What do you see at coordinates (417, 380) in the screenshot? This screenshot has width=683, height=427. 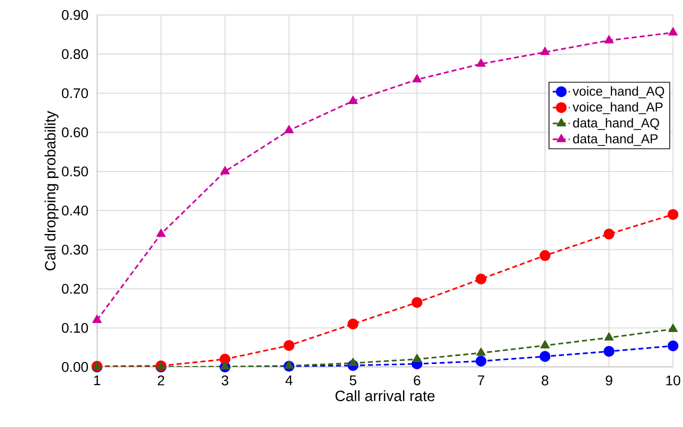 I see `x-tick-label: 6` at bounding box center [417, 380].